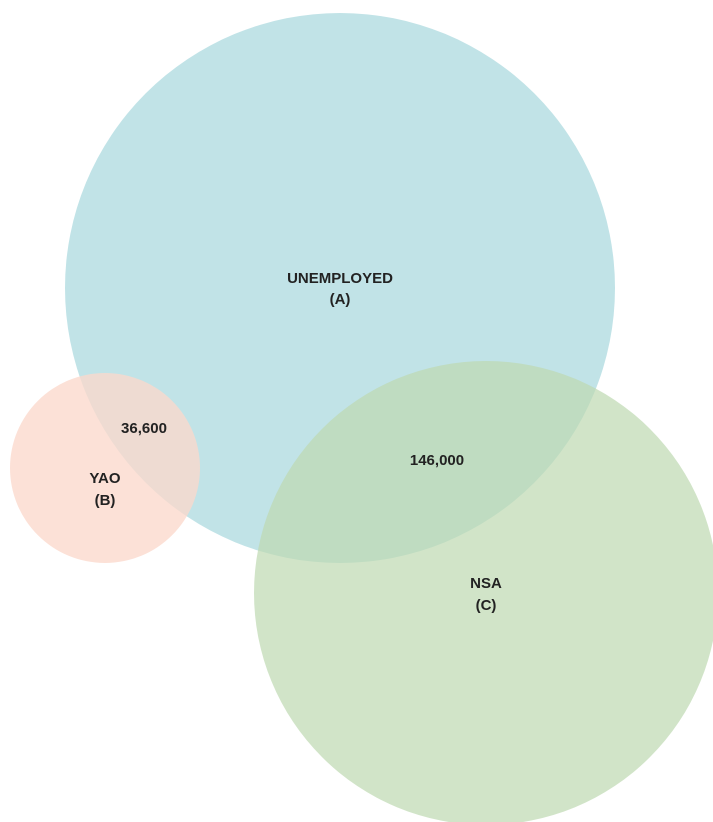 The width and height of the screenshot is (713, 822). Describe the element at coordinates (486, 605) in the screenshot. I see `set-c-letter: (C)` at that location.